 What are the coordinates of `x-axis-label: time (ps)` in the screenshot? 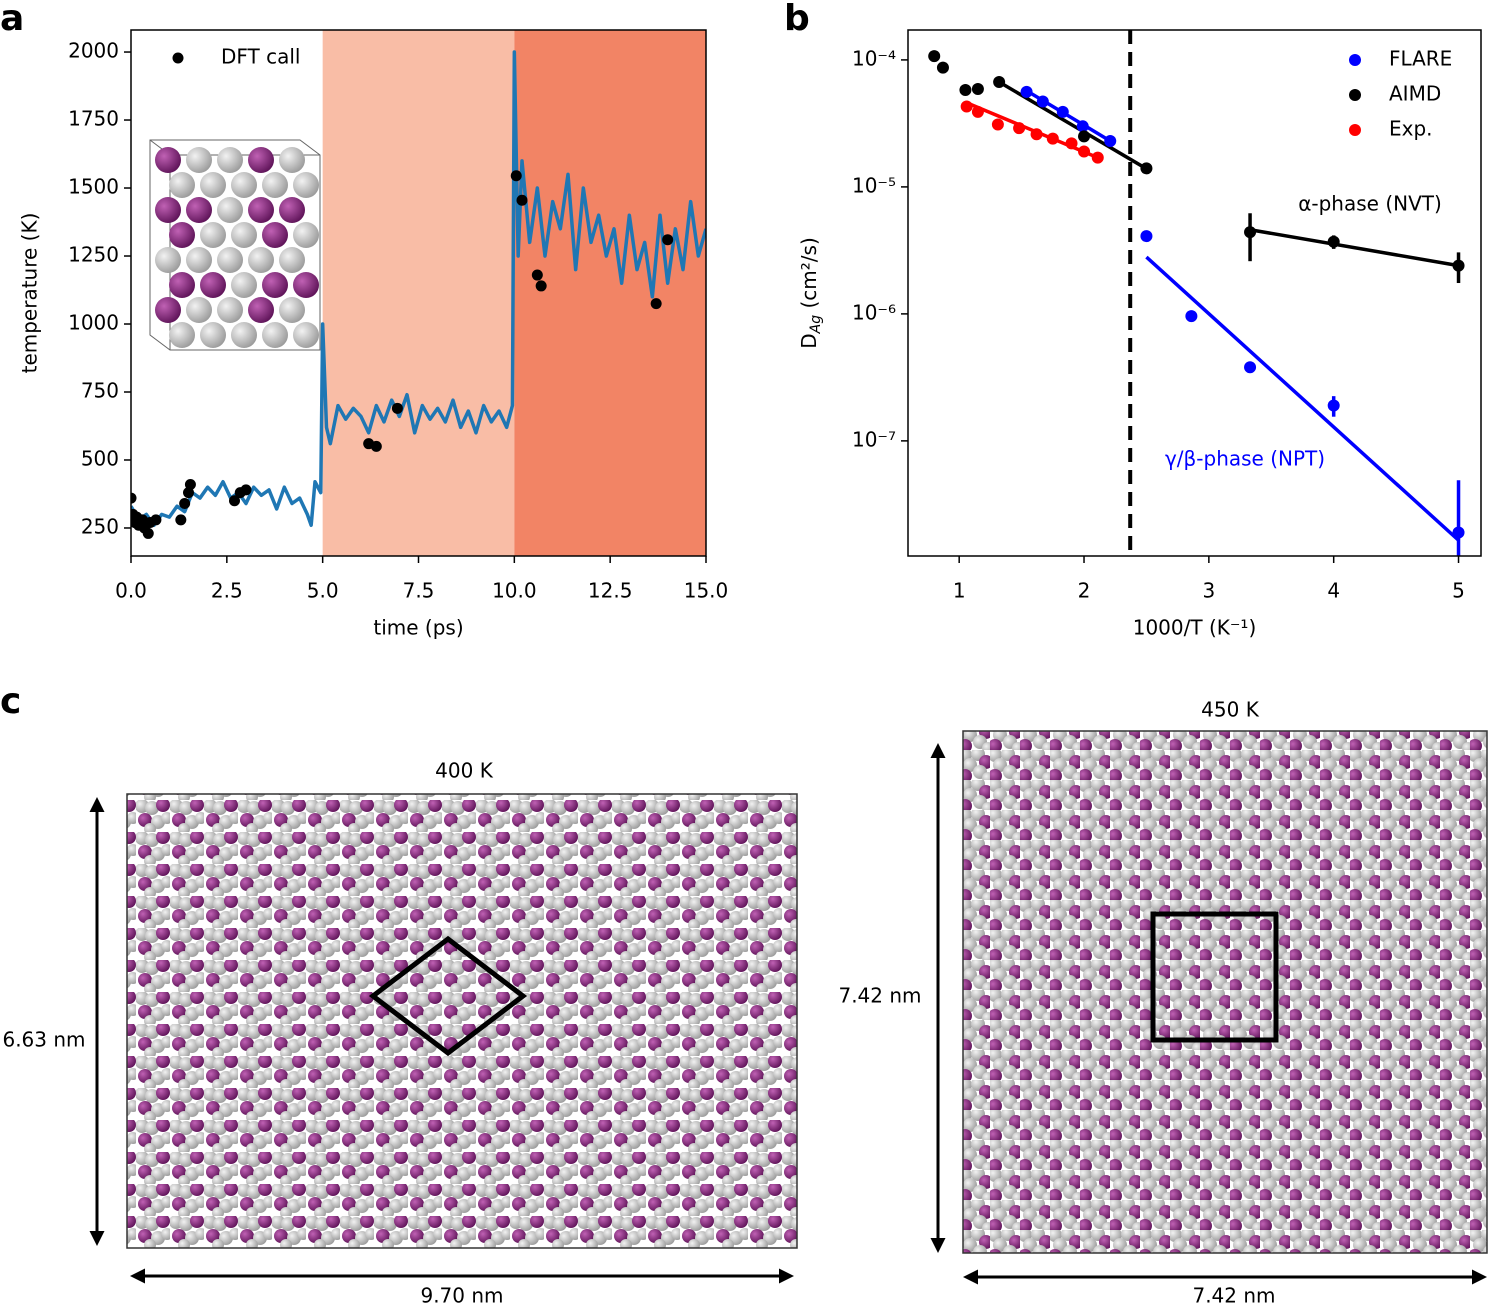 It's located at (418, 628).